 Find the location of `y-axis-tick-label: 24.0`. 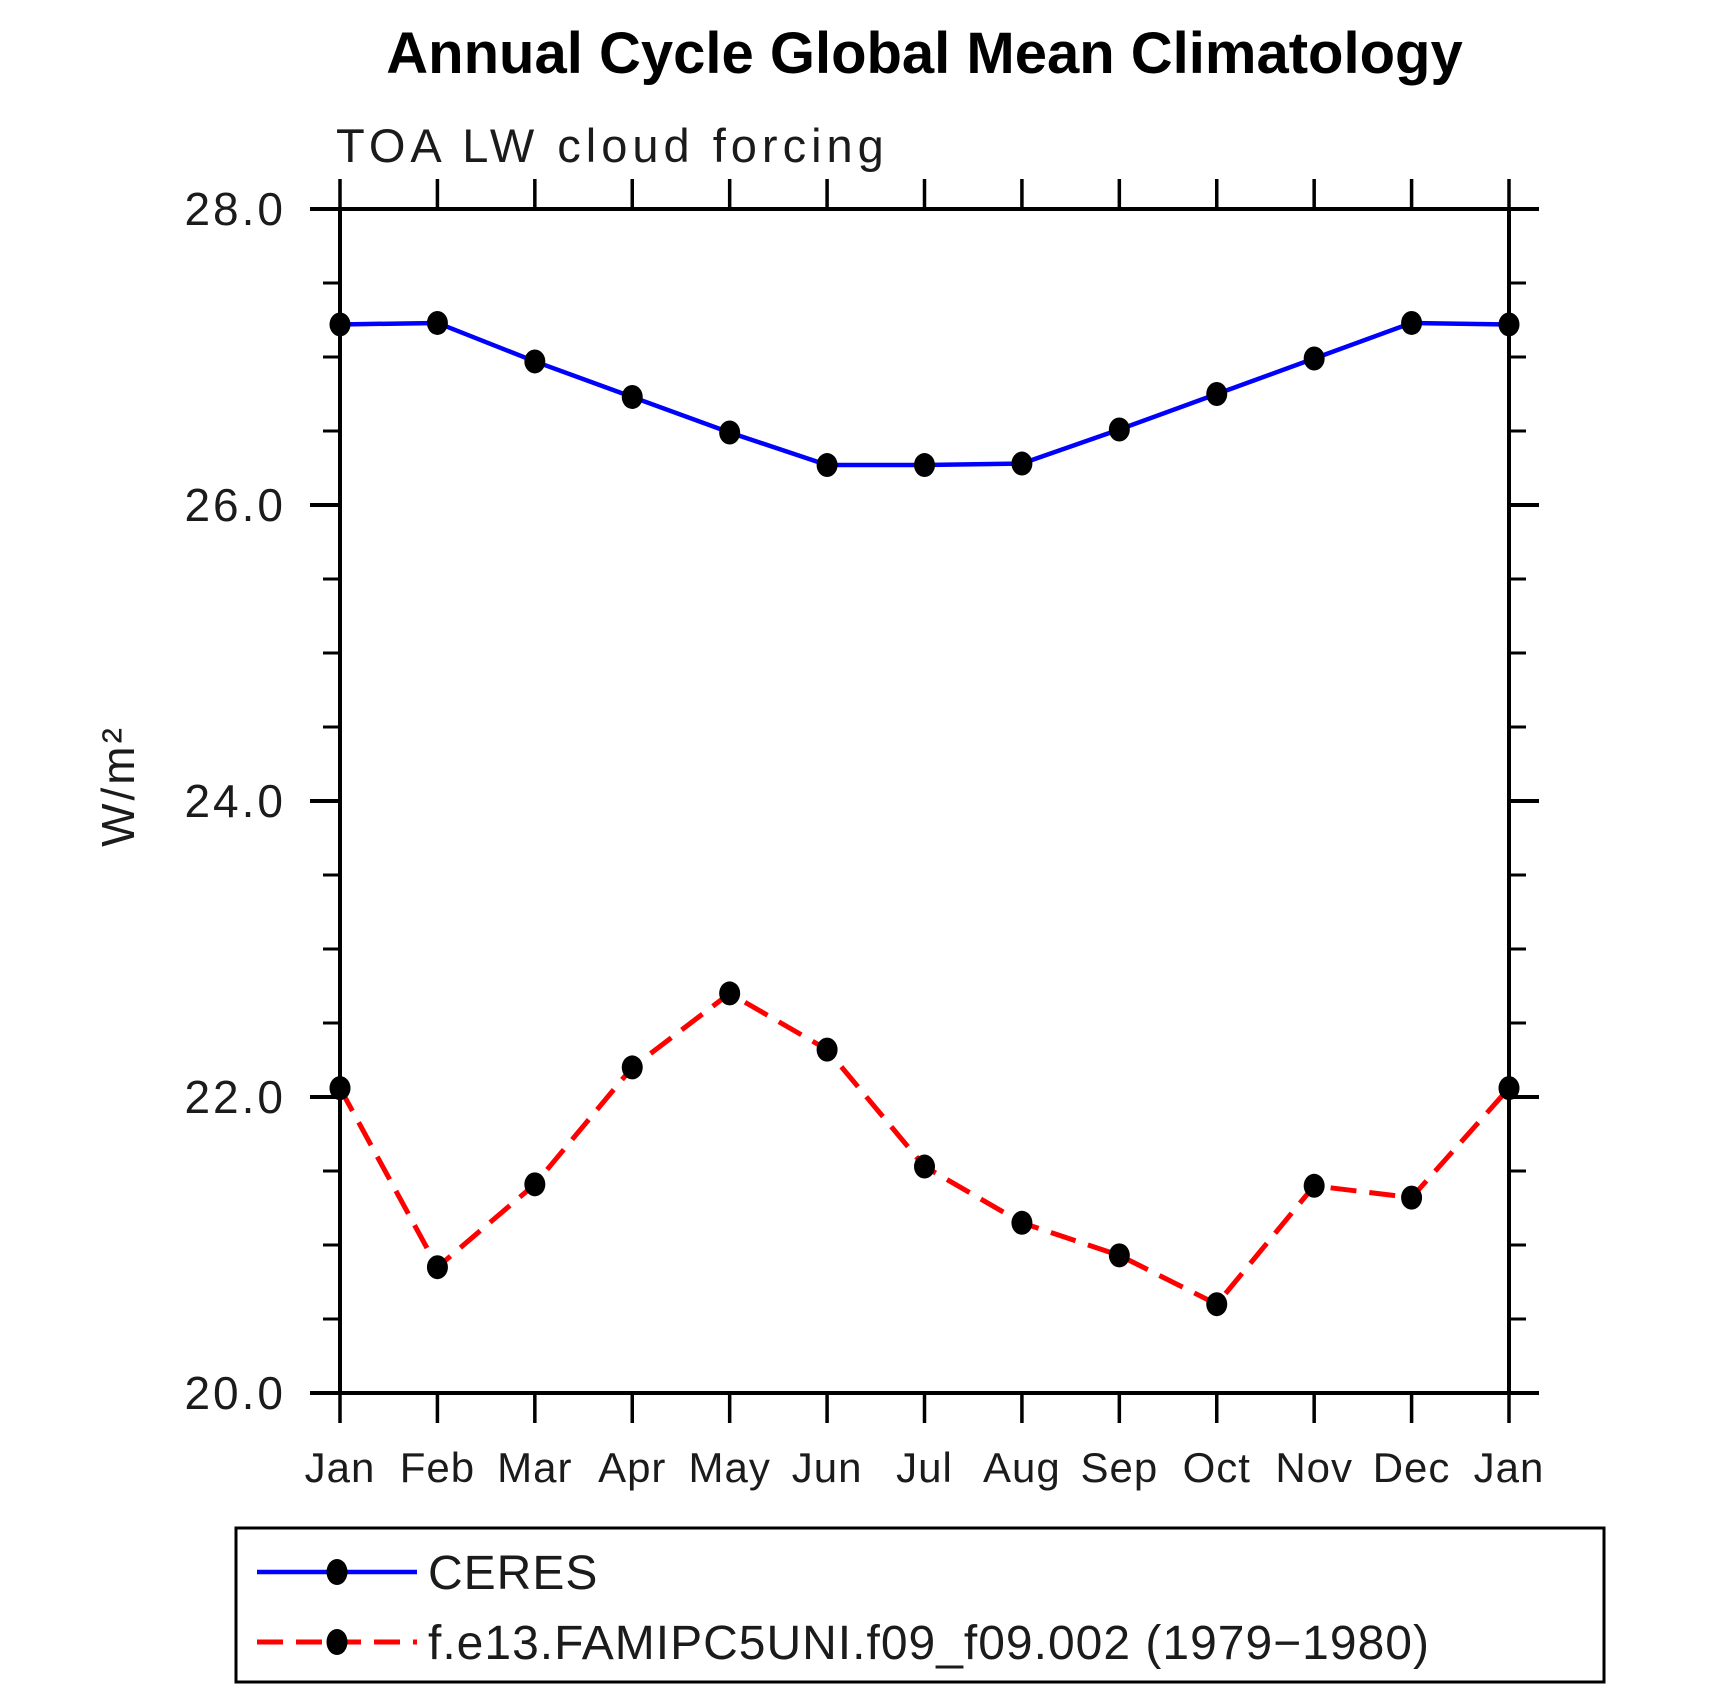

y-axis-tick-label: 24.0 is located at coordinates (235, 801).